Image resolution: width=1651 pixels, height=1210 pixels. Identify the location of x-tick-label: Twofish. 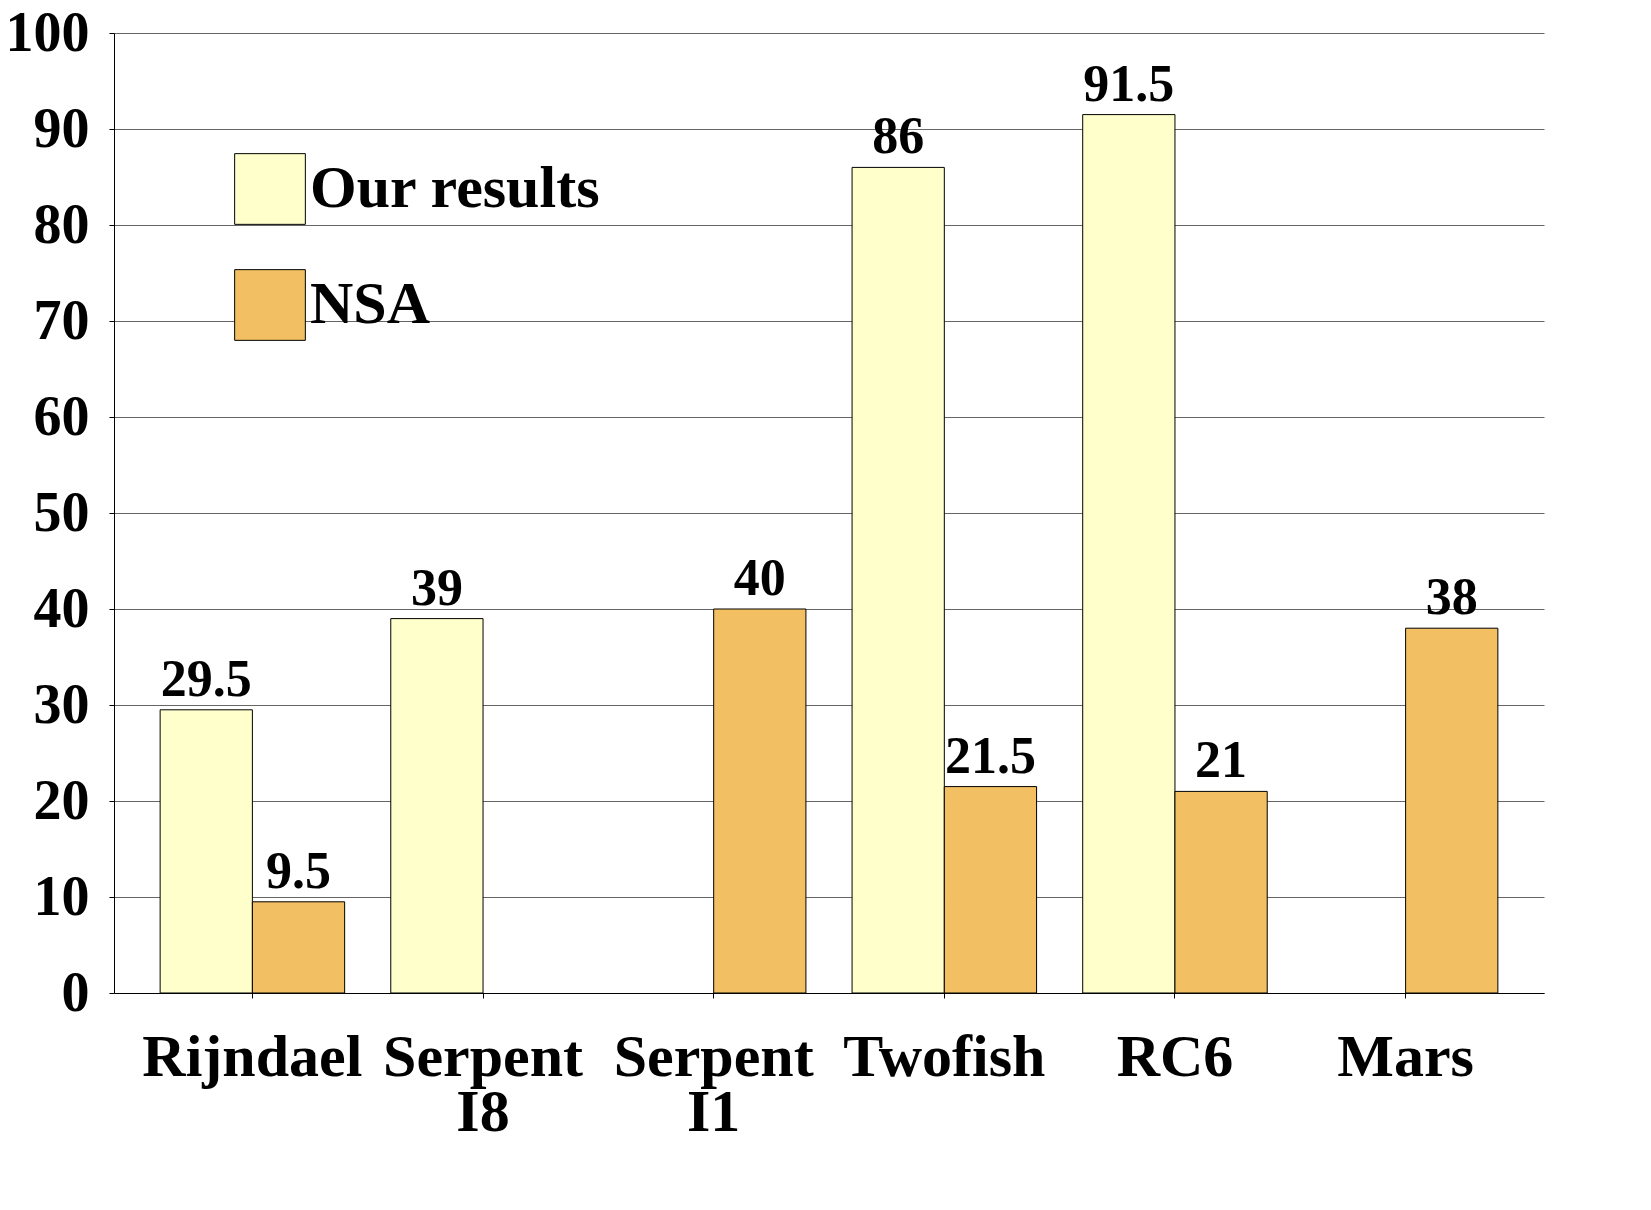
(944, 1055).